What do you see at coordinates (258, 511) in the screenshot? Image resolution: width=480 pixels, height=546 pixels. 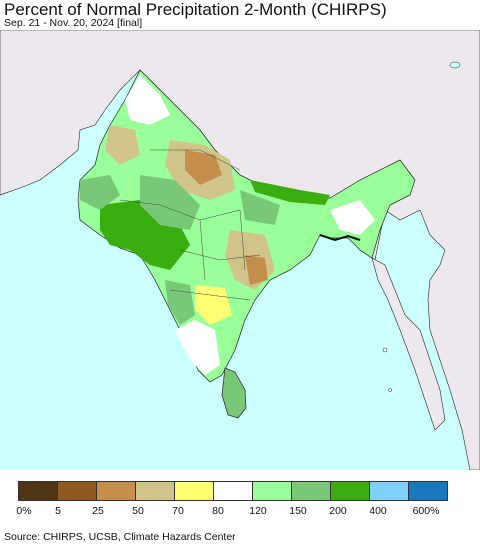 I see `legend-tick: 120` at bounding box center [258, 511].